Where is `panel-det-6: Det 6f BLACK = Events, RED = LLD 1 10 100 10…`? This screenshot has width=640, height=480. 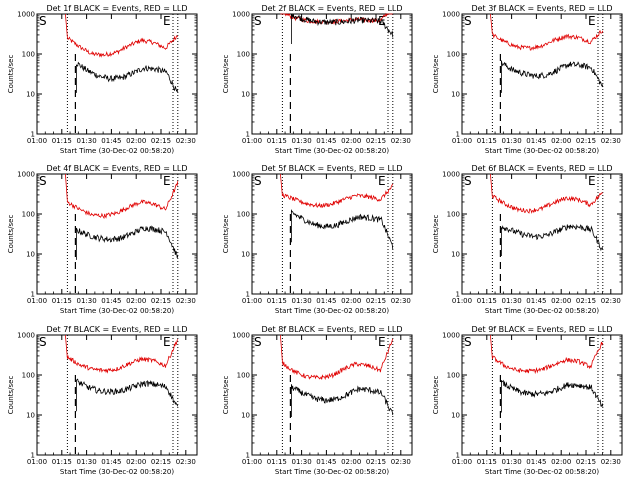 panel-det-6: Det 6f BLACK = Events, RED = LLD 1 10 100 10… is located at coordinates (527, 239).